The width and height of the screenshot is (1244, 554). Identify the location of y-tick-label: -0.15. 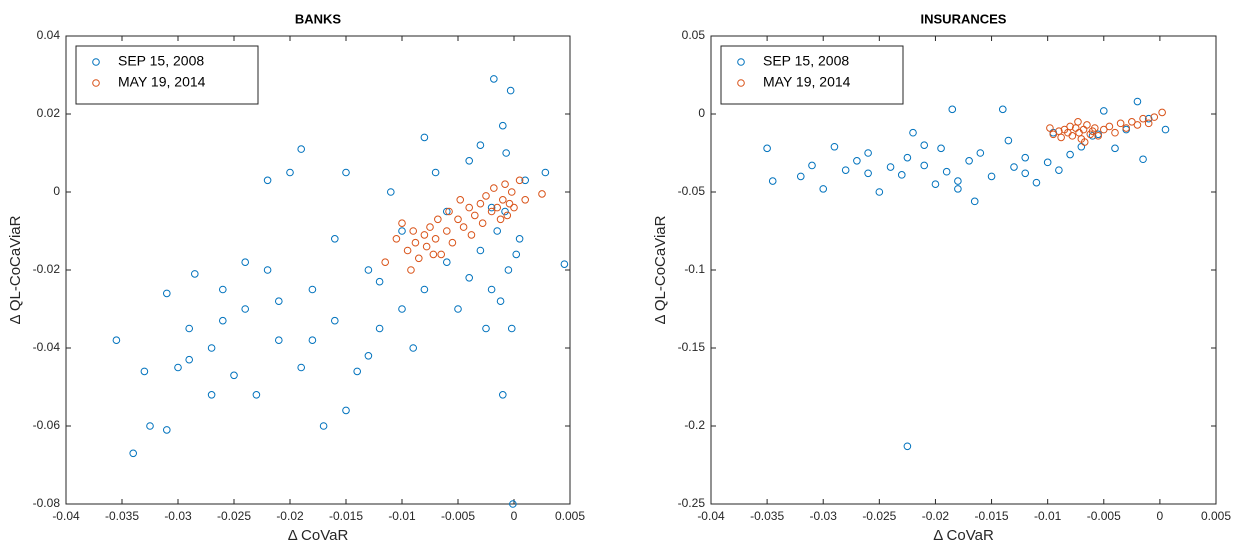
(692, 347).